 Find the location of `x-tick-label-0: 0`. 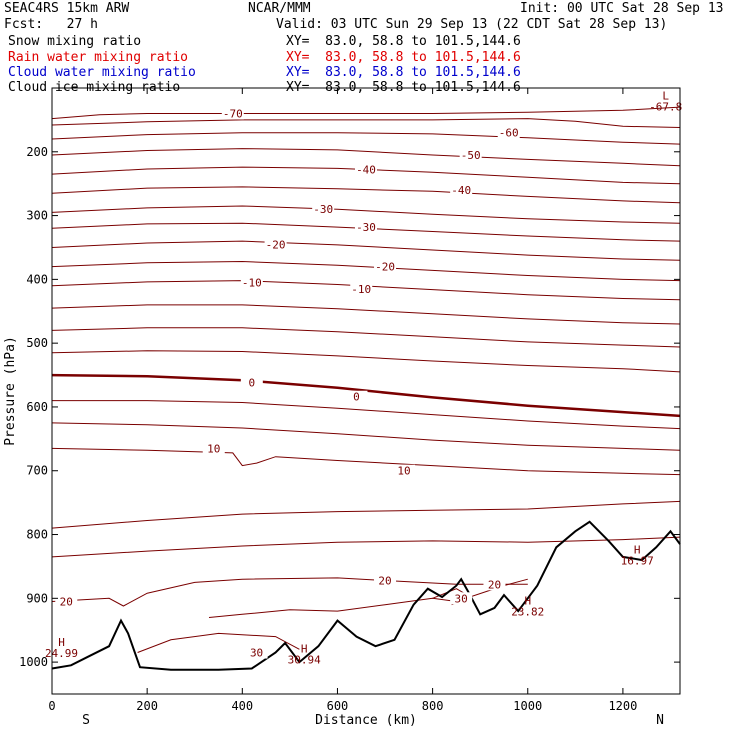

x-tick-label-0: 0 is located at coordinates (51, 706).